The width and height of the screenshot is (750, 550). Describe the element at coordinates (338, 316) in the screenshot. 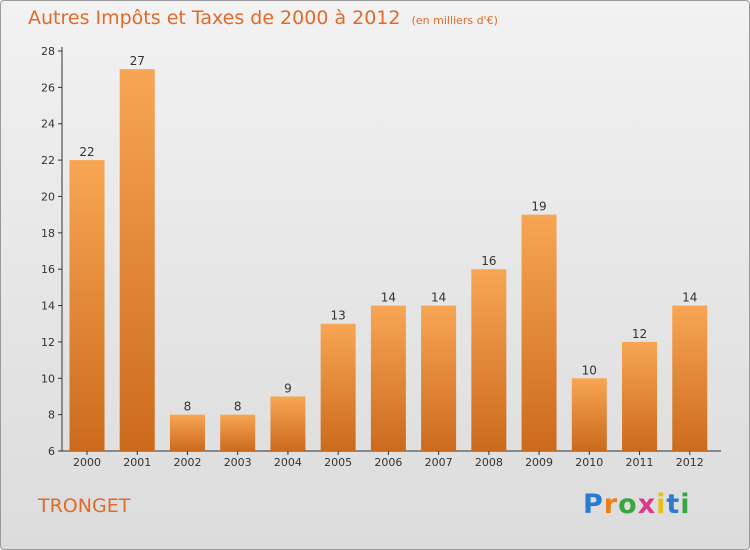

I see `bar-value-label: 13` at that location.